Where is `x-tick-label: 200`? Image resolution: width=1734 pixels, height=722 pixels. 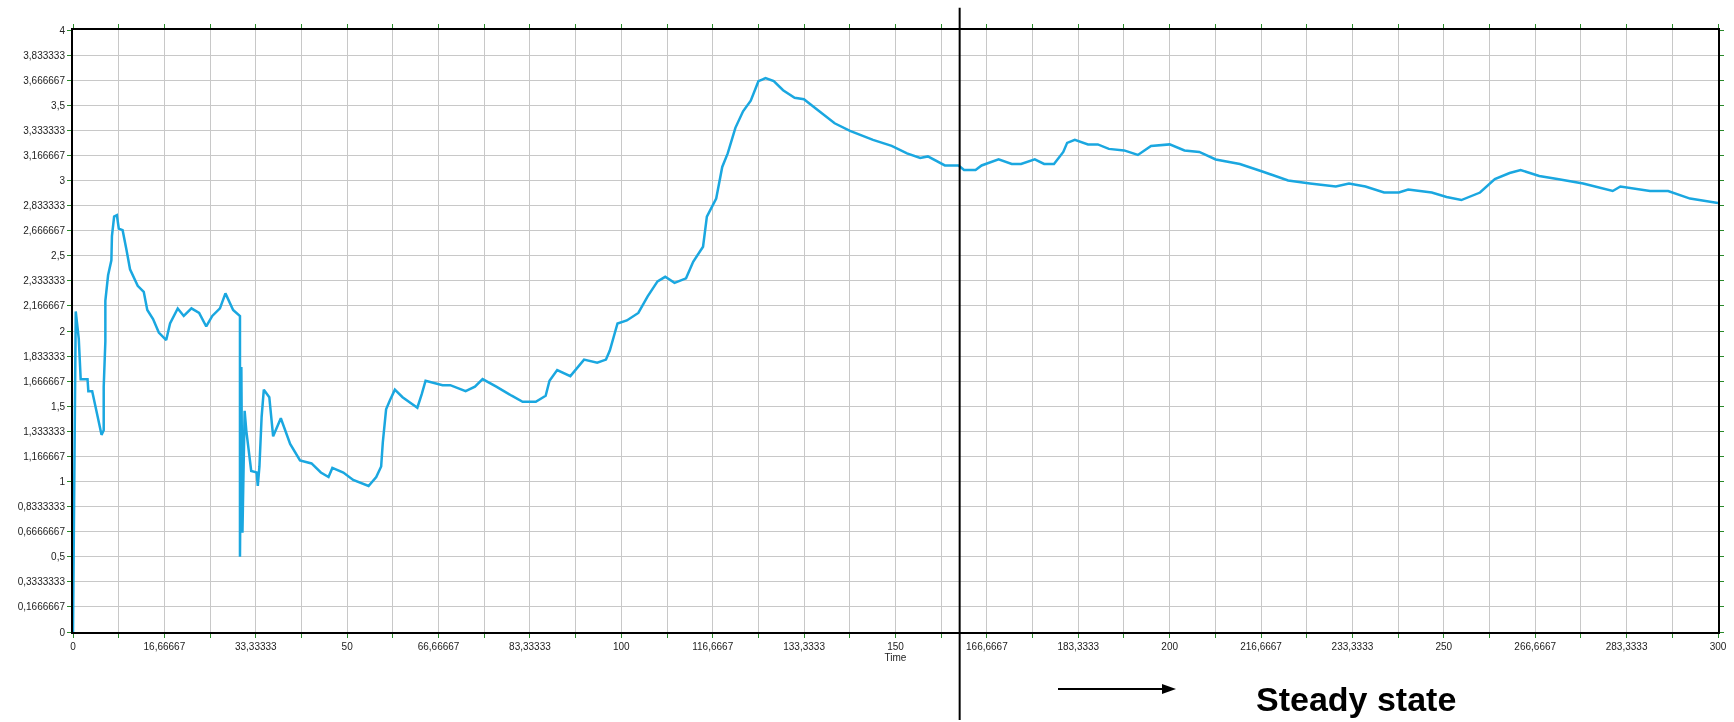 x-tick-label: 200 is located at coordinates (1170, 646).